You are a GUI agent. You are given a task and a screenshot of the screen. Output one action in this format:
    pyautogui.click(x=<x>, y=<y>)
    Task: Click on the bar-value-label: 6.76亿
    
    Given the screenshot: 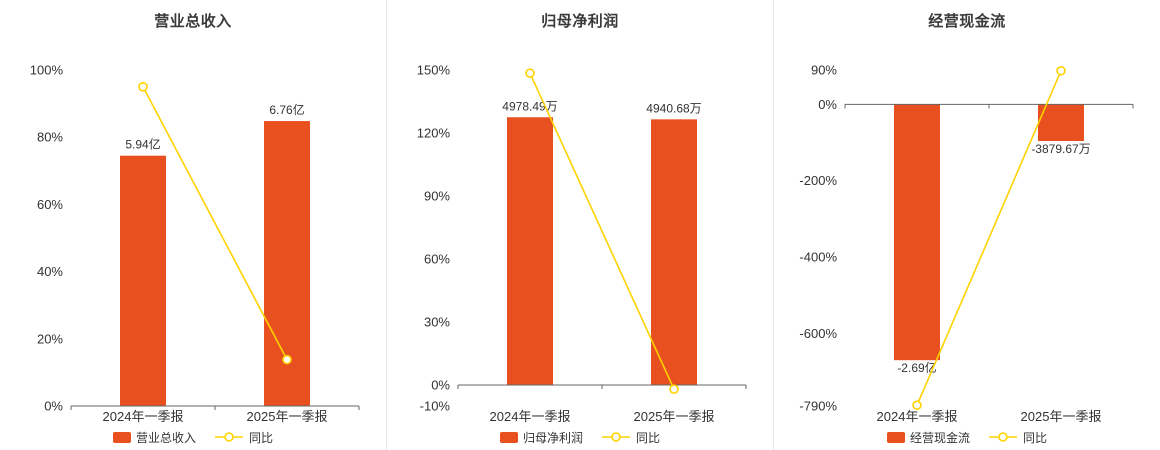 What is the action you would take?
    pyautogui.click(x=286, y=109)
    